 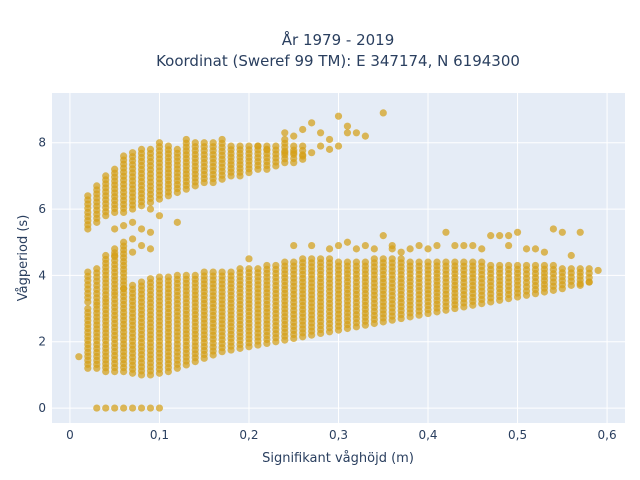 I want to click on y-tick-labels: 0 2 4 6 8, so click(x=42, y=275).